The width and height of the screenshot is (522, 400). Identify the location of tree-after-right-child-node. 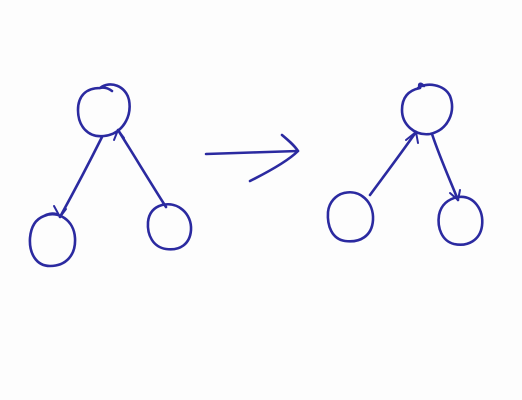
(460, 220).